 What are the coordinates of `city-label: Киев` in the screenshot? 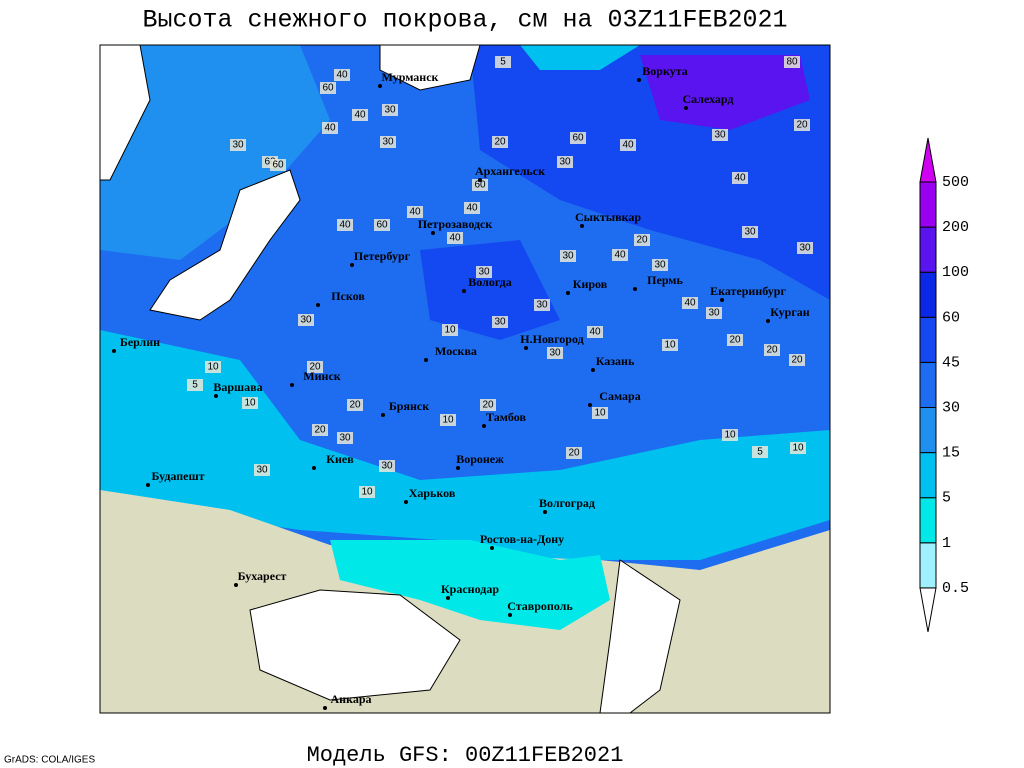 It's located at (340, 459).